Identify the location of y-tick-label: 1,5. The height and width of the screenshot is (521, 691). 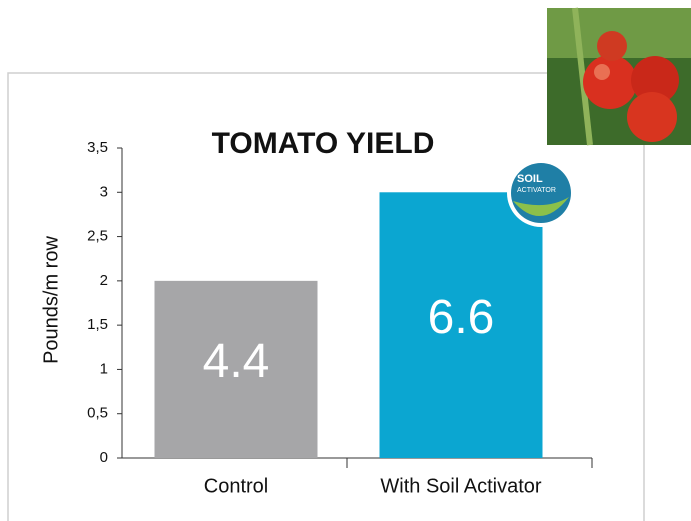
(97, 324).